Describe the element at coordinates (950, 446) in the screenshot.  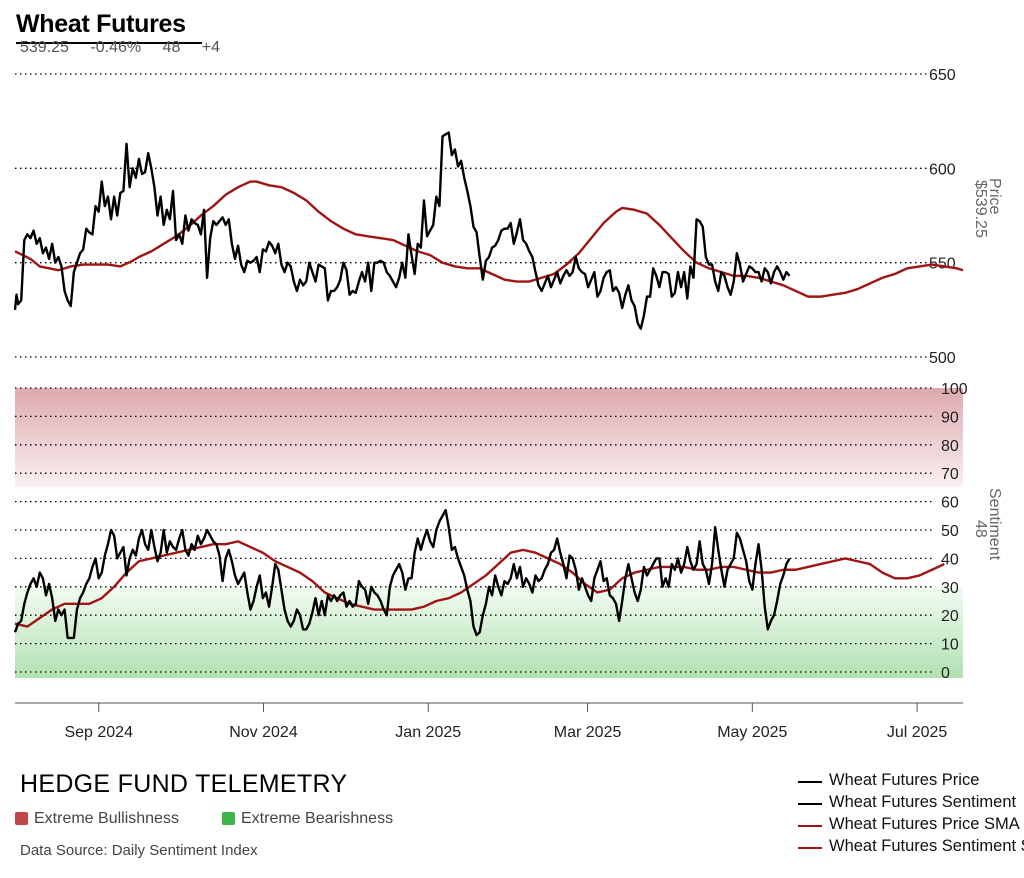
I see `sentiment-tick-label: 80` at that location.